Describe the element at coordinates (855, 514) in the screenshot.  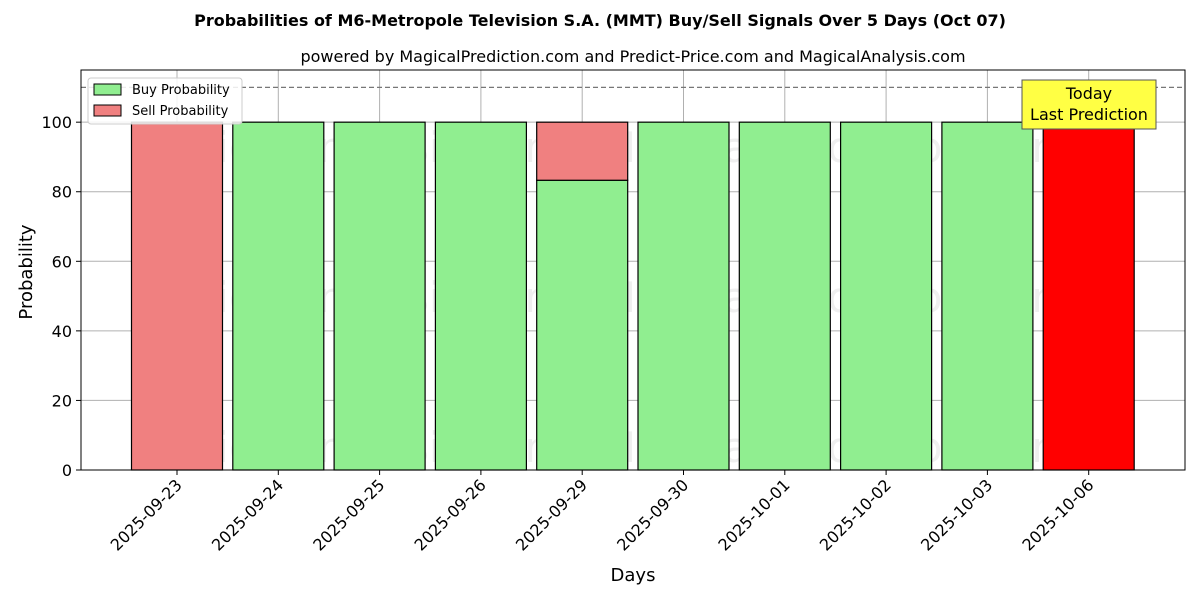
I see `x-tick-label: 2025-10-02` at that location.